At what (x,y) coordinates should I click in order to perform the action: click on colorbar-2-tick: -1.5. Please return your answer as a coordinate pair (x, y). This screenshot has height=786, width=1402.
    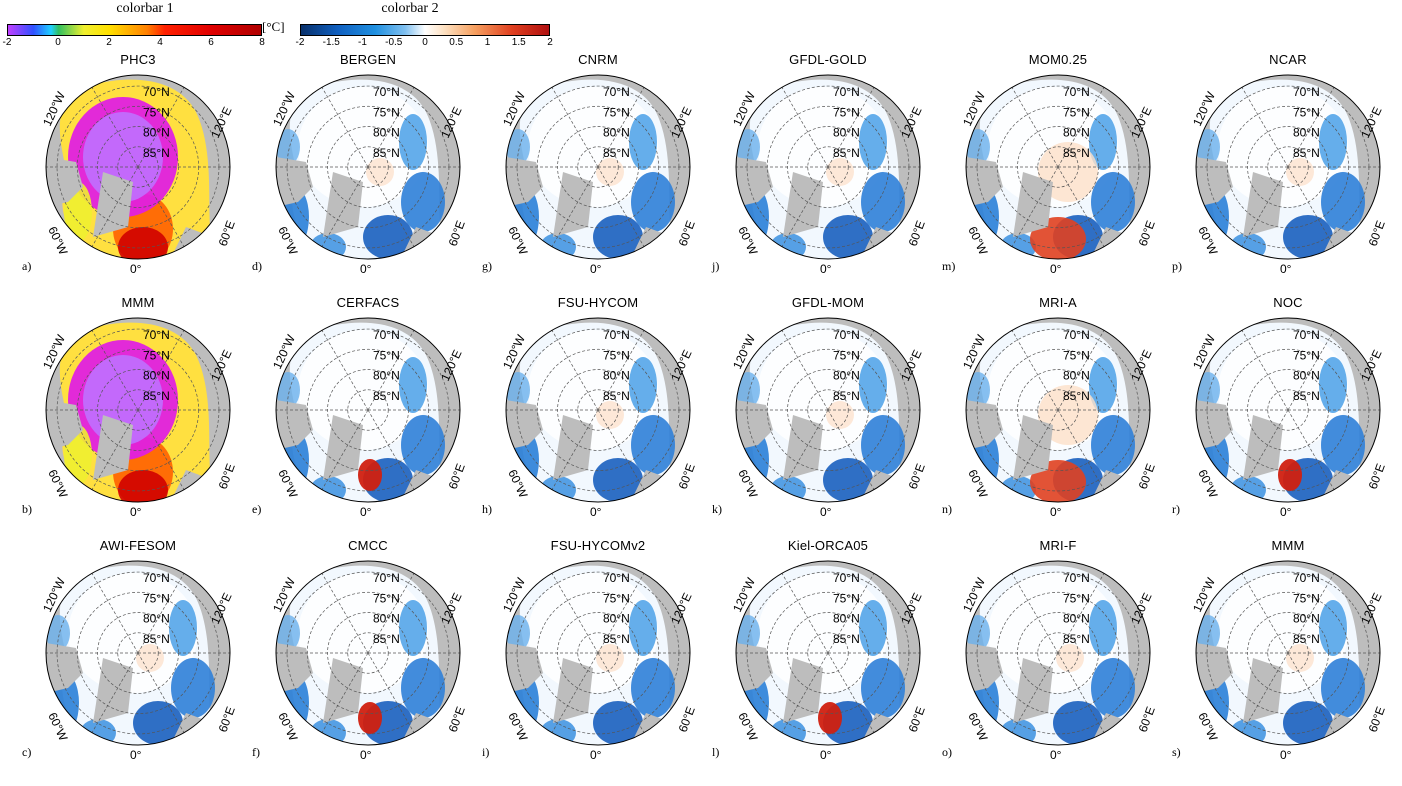
    Looking at the image, I should click on (331, 42).